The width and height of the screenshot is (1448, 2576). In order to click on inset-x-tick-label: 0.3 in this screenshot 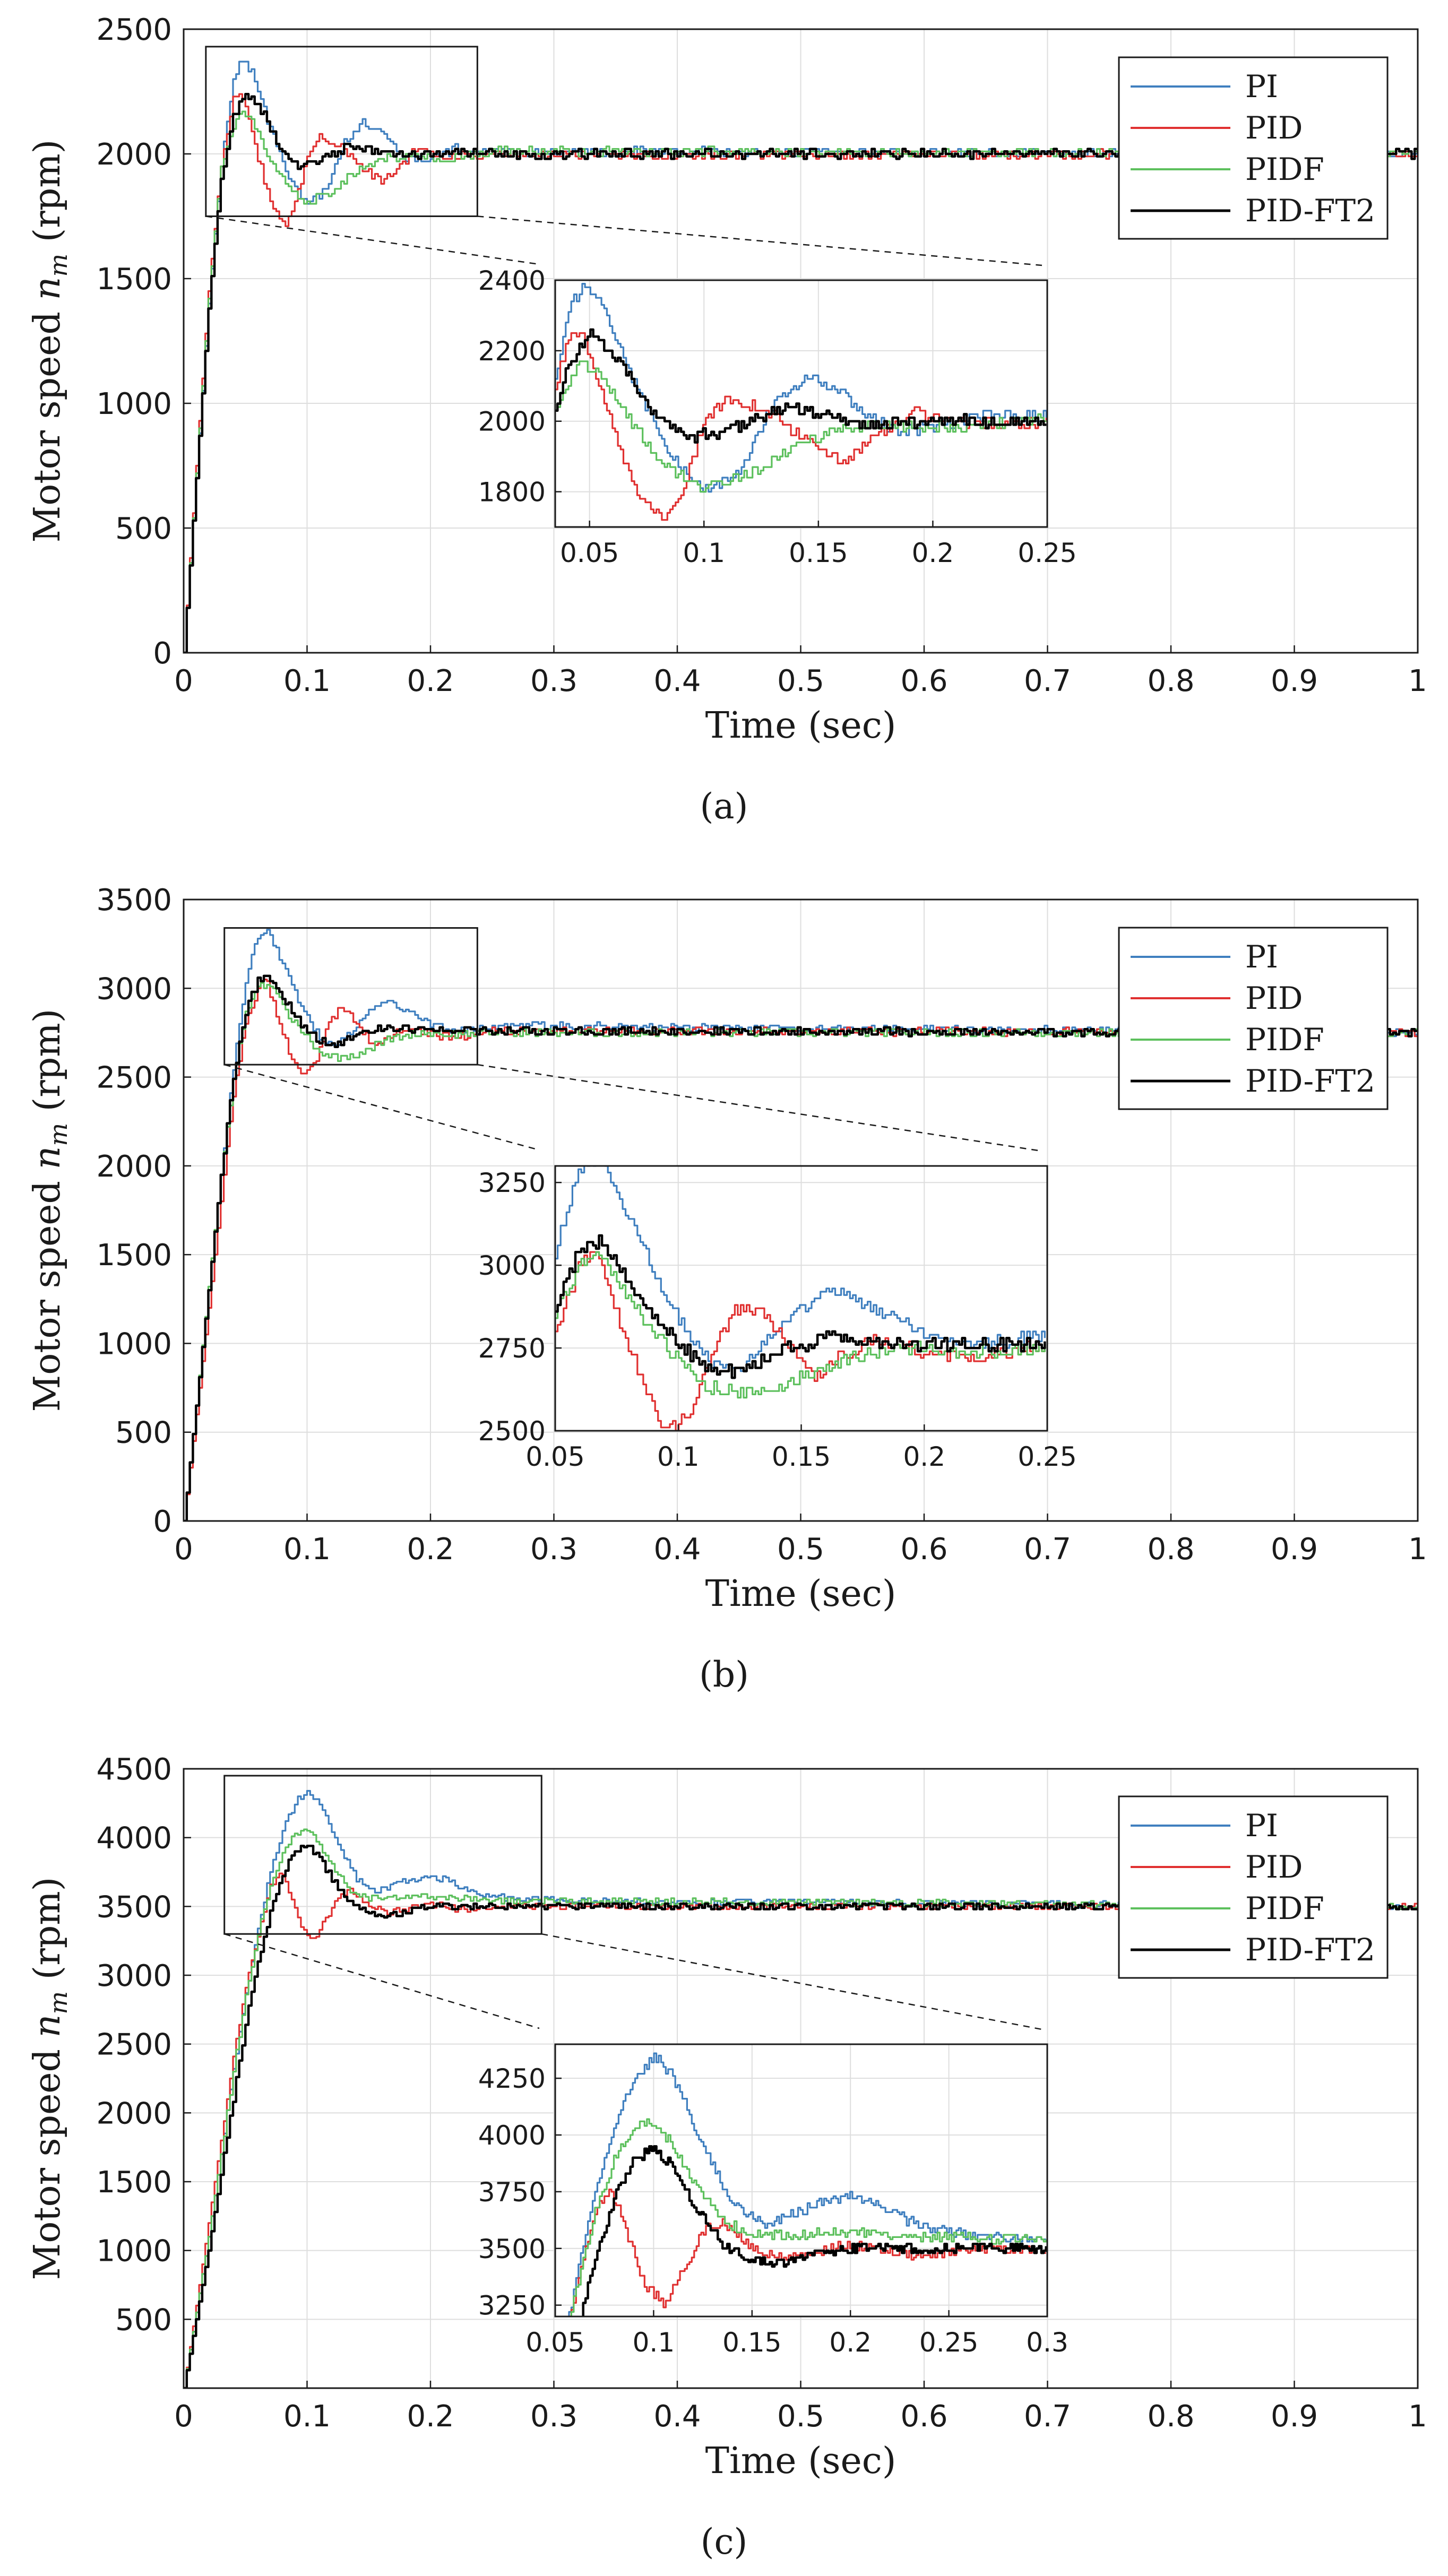, I will do `click(1047, 2343)`.